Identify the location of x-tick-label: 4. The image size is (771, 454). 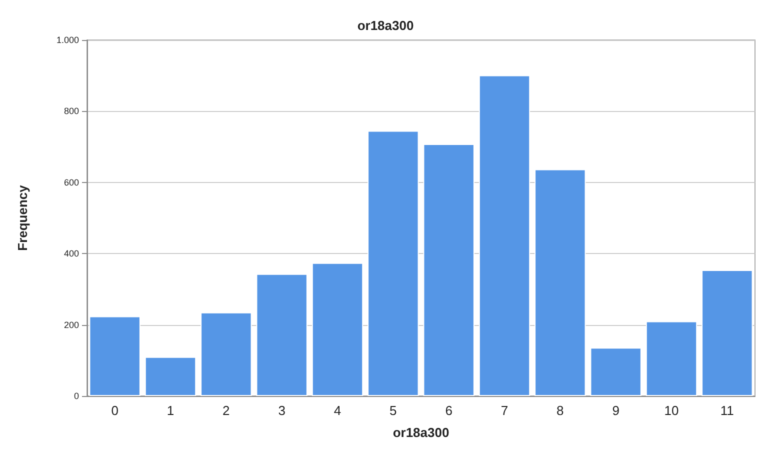
(338, 410).